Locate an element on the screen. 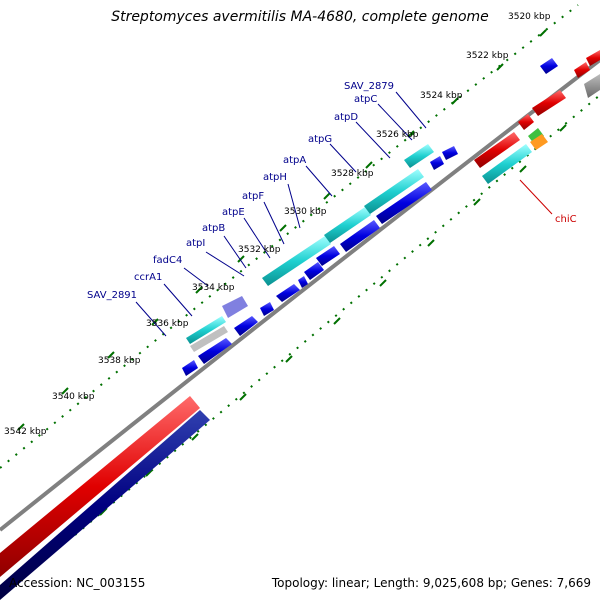 Image resolution: width=600 pixels, height=600 pixels. kbp-label: 3522 kbp is located at coordinates (487, 56).